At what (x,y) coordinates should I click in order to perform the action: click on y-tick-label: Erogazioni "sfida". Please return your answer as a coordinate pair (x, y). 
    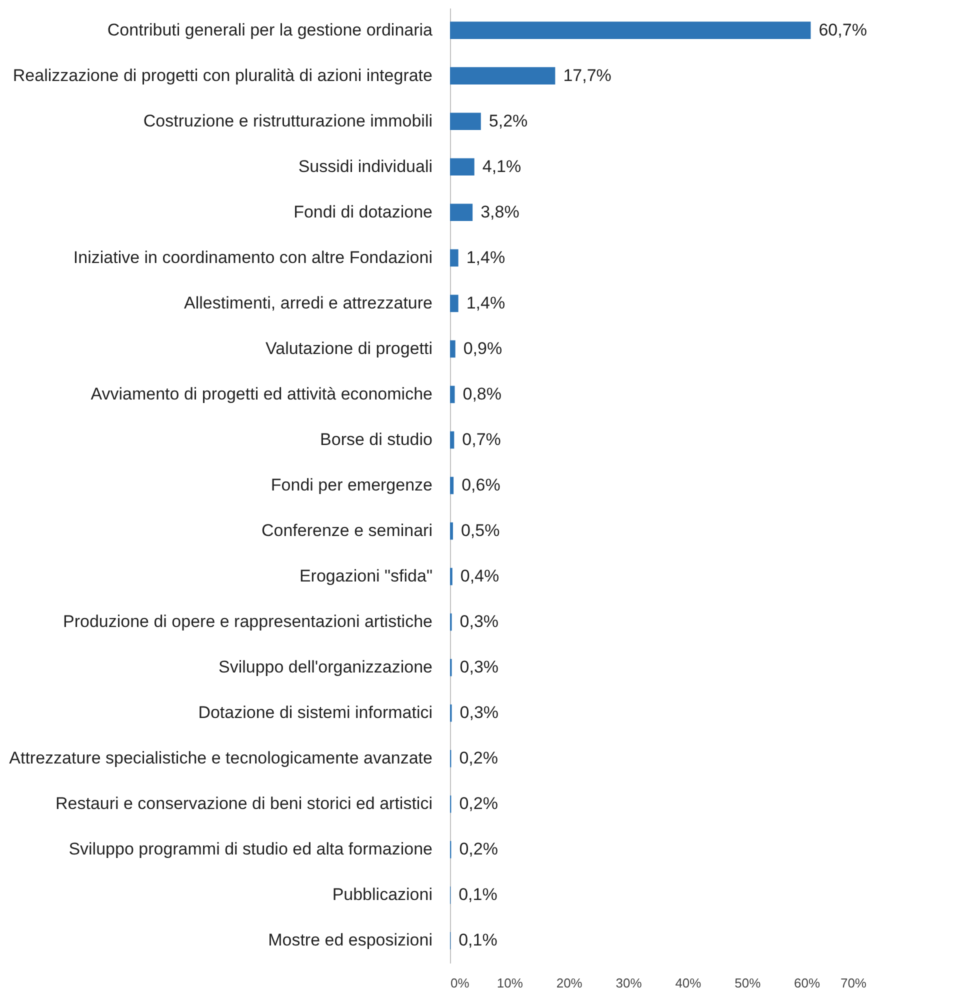
    Looking at the image, I should click on (365, 576).